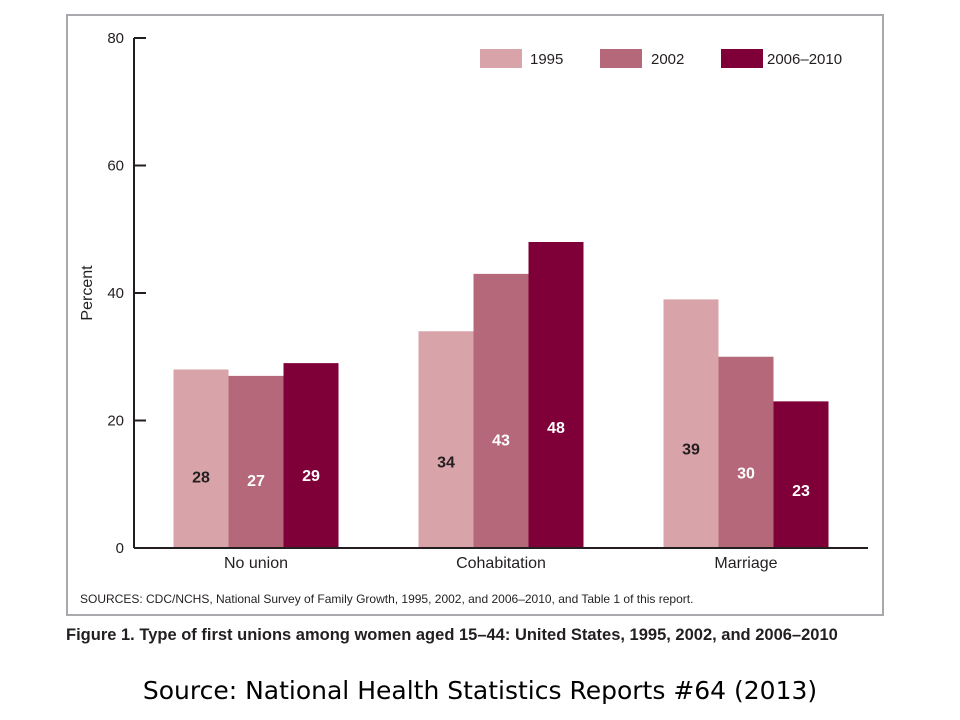  I want to click on legend: 1995 2002 2006–2010, so click(661, 58).